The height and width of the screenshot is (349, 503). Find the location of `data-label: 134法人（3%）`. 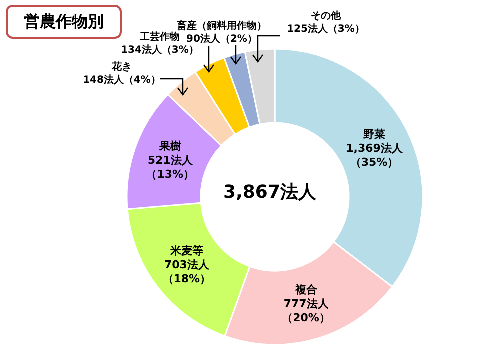

data-label: 134法人（3%） is located at coordinates (160, 50).